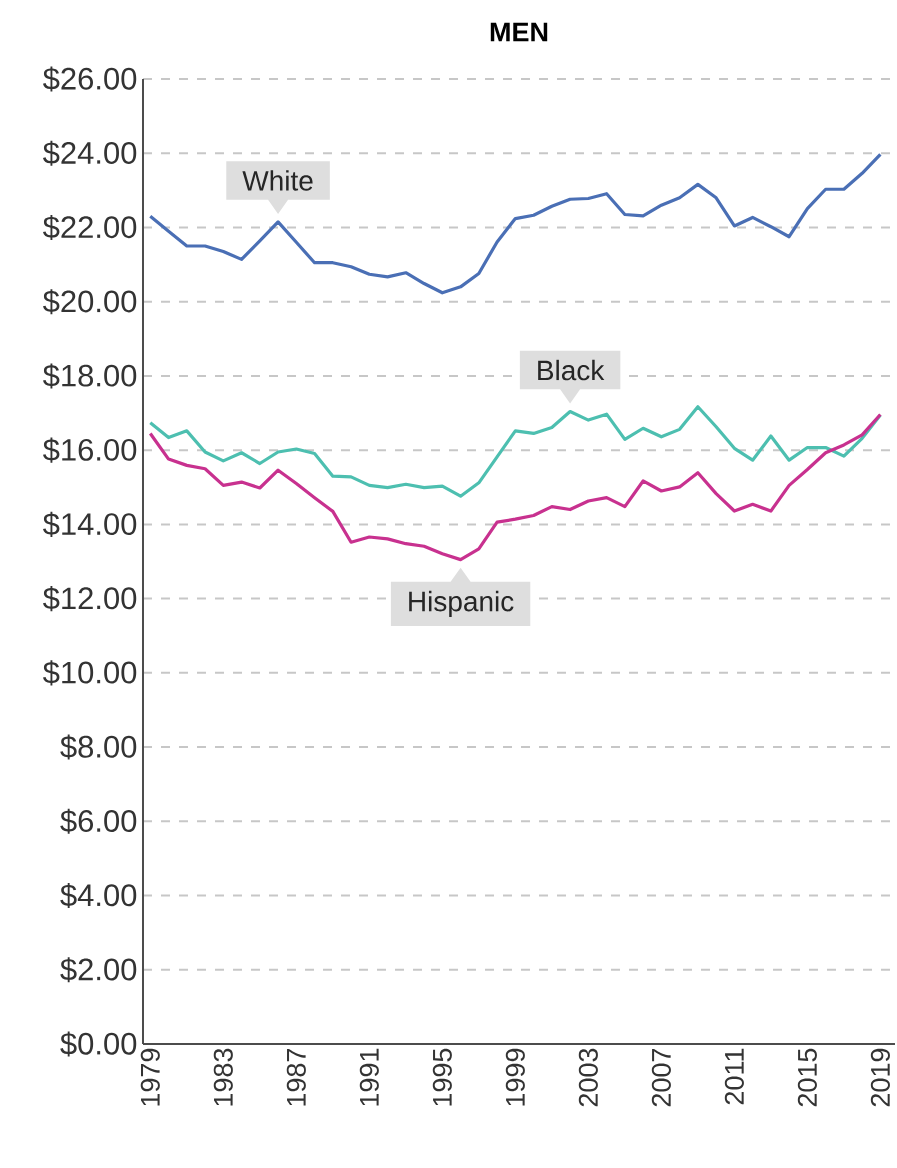 This screenshot has height=1168, width=897. Describe the element at coordinates (661, 1077) in the screenshot. I see `x-tick-label: 2007` at that location.